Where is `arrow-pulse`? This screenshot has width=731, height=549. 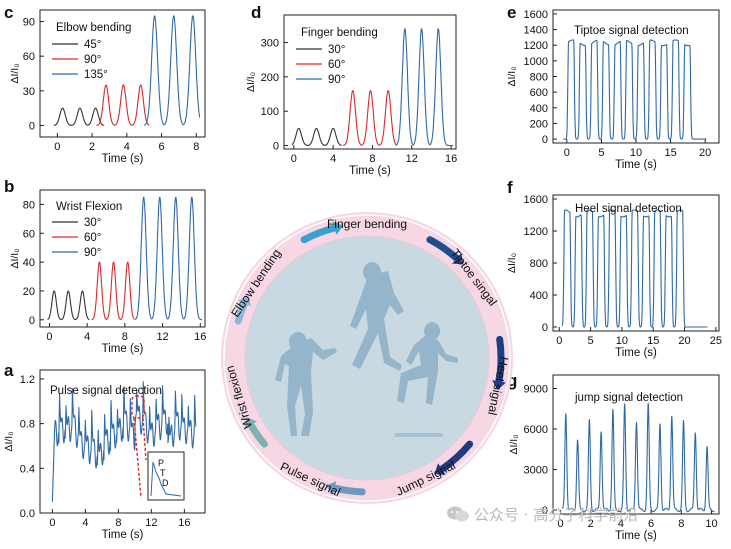
arrow-pulse is located at coordinates (348, 490).